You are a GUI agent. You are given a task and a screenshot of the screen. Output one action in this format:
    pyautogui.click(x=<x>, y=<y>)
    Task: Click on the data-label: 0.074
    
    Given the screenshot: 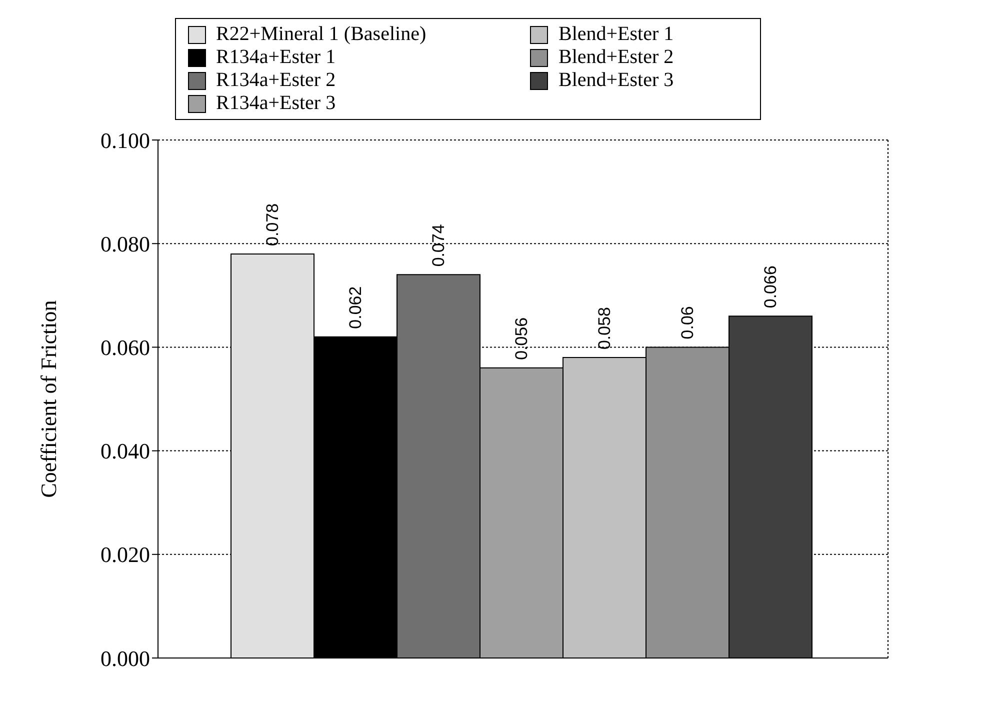 What is the action you would take?
    pyautogui.click(x=438, y=245)
    